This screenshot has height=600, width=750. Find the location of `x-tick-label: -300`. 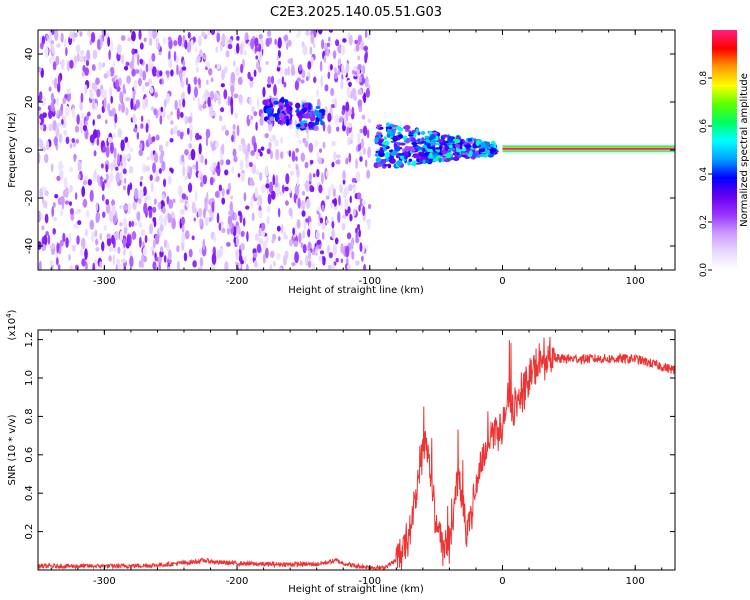

x-tick-label: -300 is located at coordinates (104, 581).